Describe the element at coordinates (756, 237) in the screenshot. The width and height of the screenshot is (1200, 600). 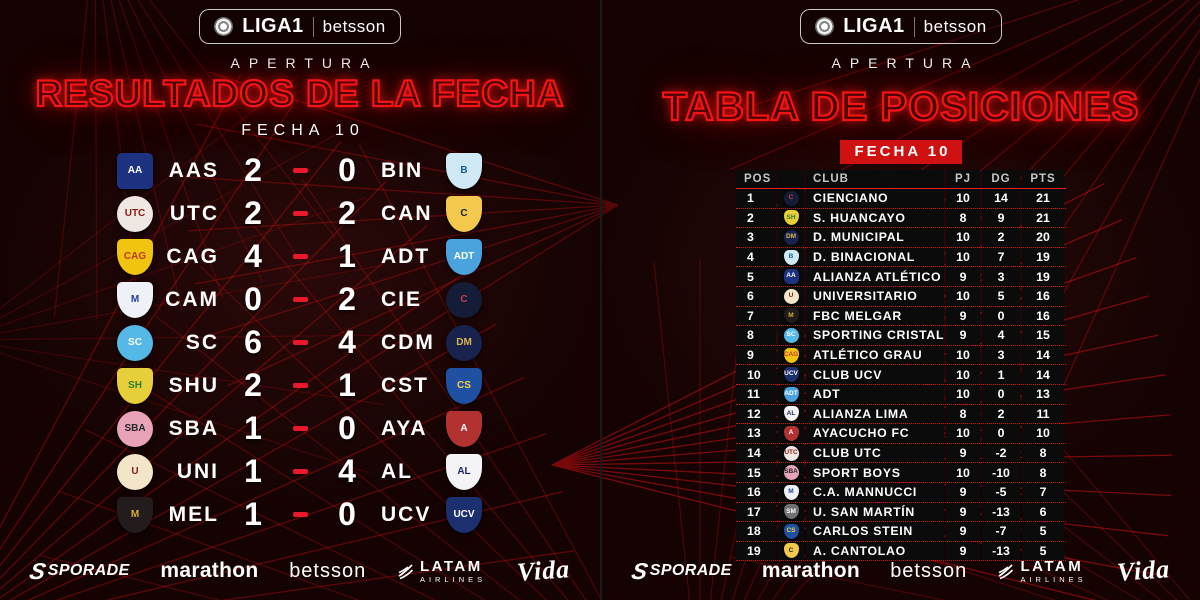
I see `position-cell: 3` at that location.